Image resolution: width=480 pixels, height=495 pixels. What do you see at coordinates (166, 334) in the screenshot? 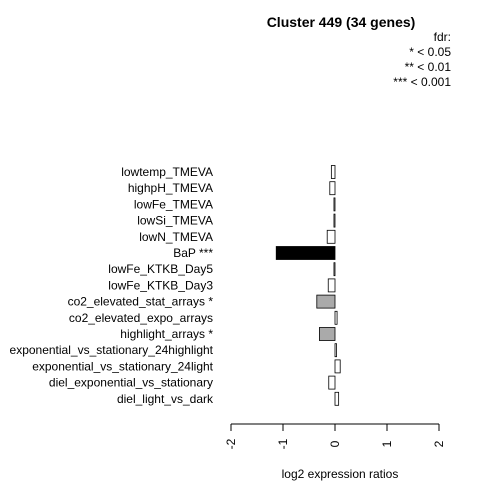
I see `category-label-11: highlight_arrays *` at bounding box center [166, 334].